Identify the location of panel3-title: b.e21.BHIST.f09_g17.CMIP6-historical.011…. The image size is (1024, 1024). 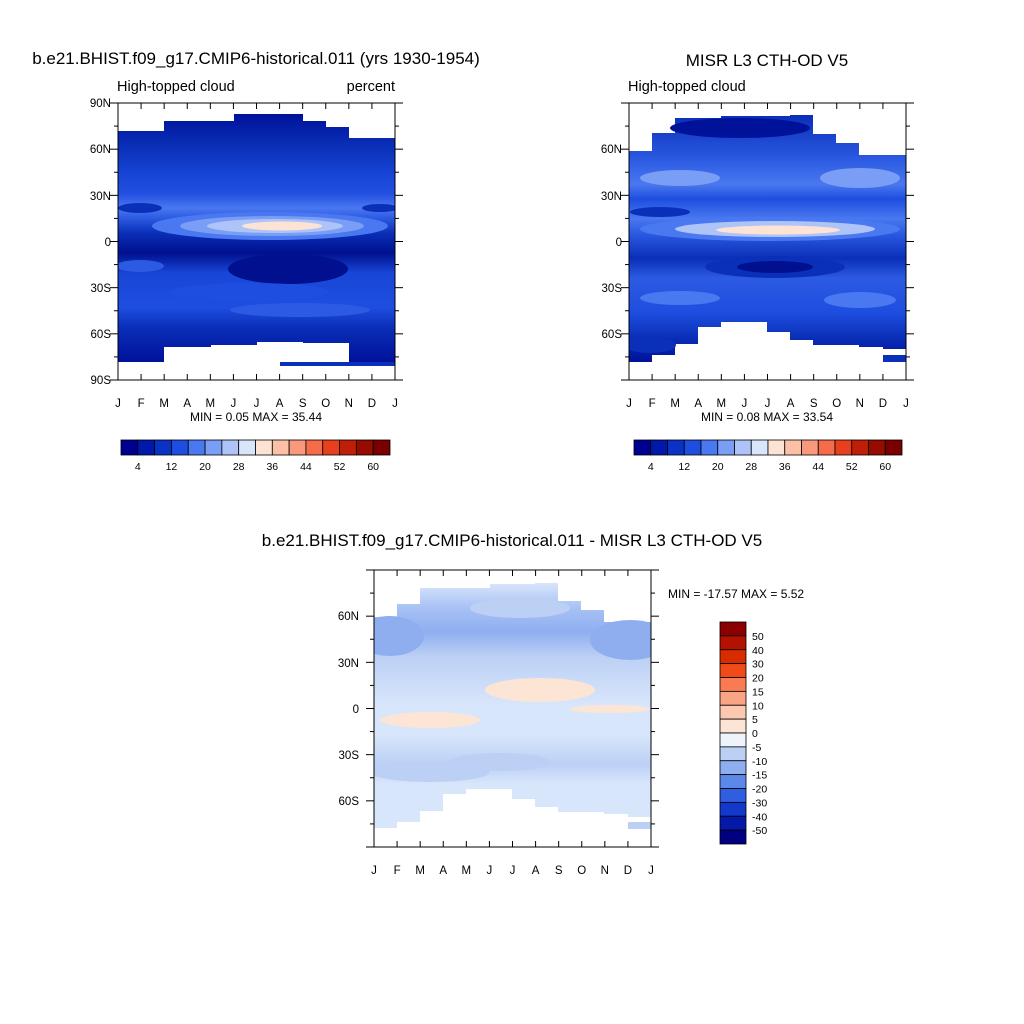
(512, 540).